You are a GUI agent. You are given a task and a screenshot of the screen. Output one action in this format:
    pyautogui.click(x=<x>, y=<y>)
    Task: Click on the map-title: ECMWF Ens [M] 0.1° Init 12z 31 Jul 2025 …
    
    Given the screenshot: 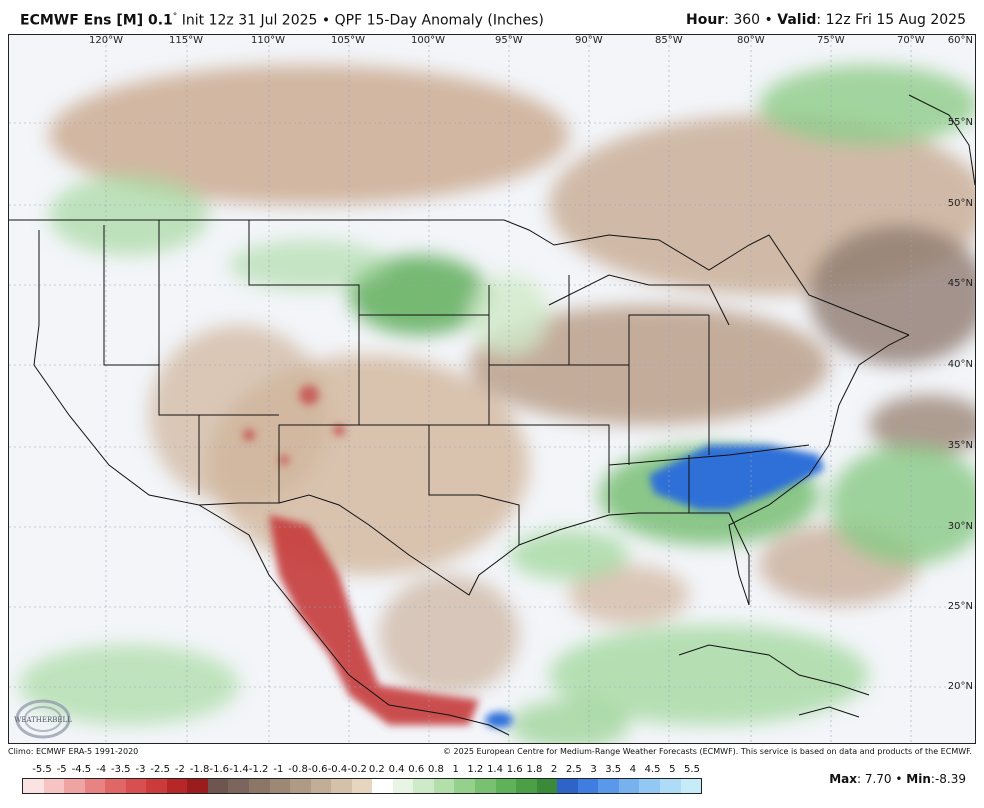 What is the action you would take?
    pyautogui.click(x=282, y=20)
    